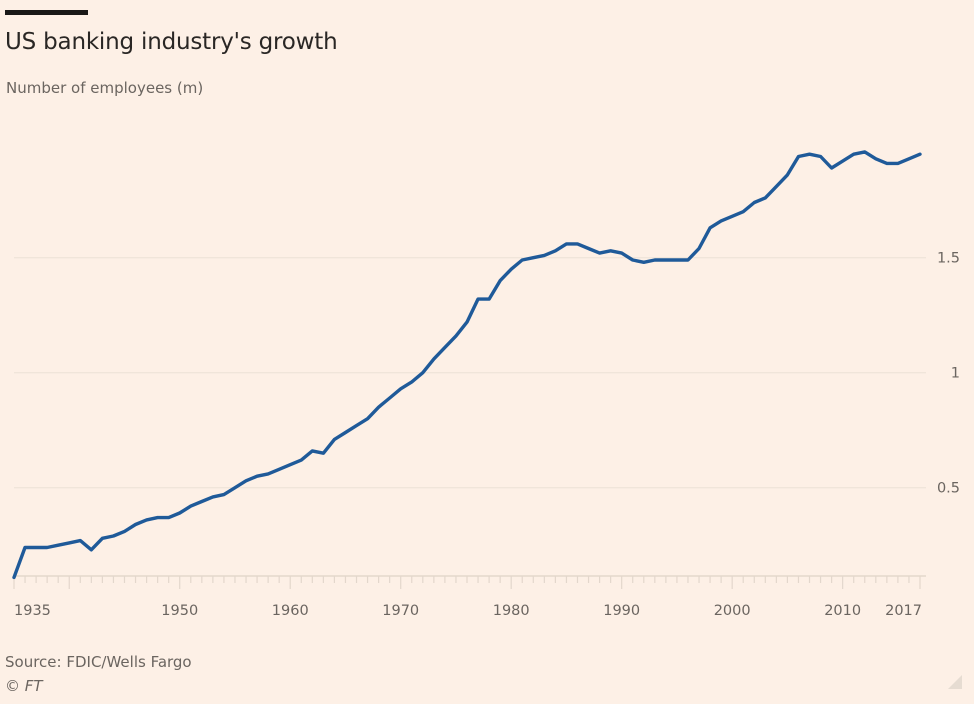 The height and width of the screenshot is (704, 974). Describe the element at coordinates (903, 611) in the screenshot. I see `x-tick-label: 2017` at that location.